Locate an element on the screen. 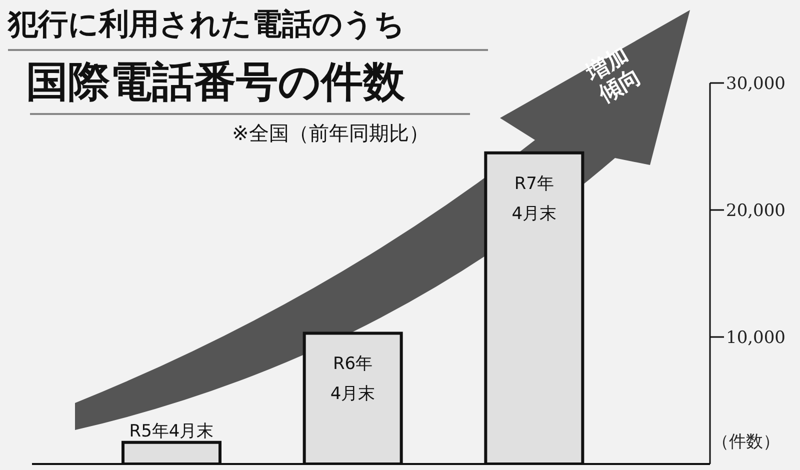 This screenshot has height=470, width=800. x-tick-label: R5年4月末 is located at coordinates (171, 431).